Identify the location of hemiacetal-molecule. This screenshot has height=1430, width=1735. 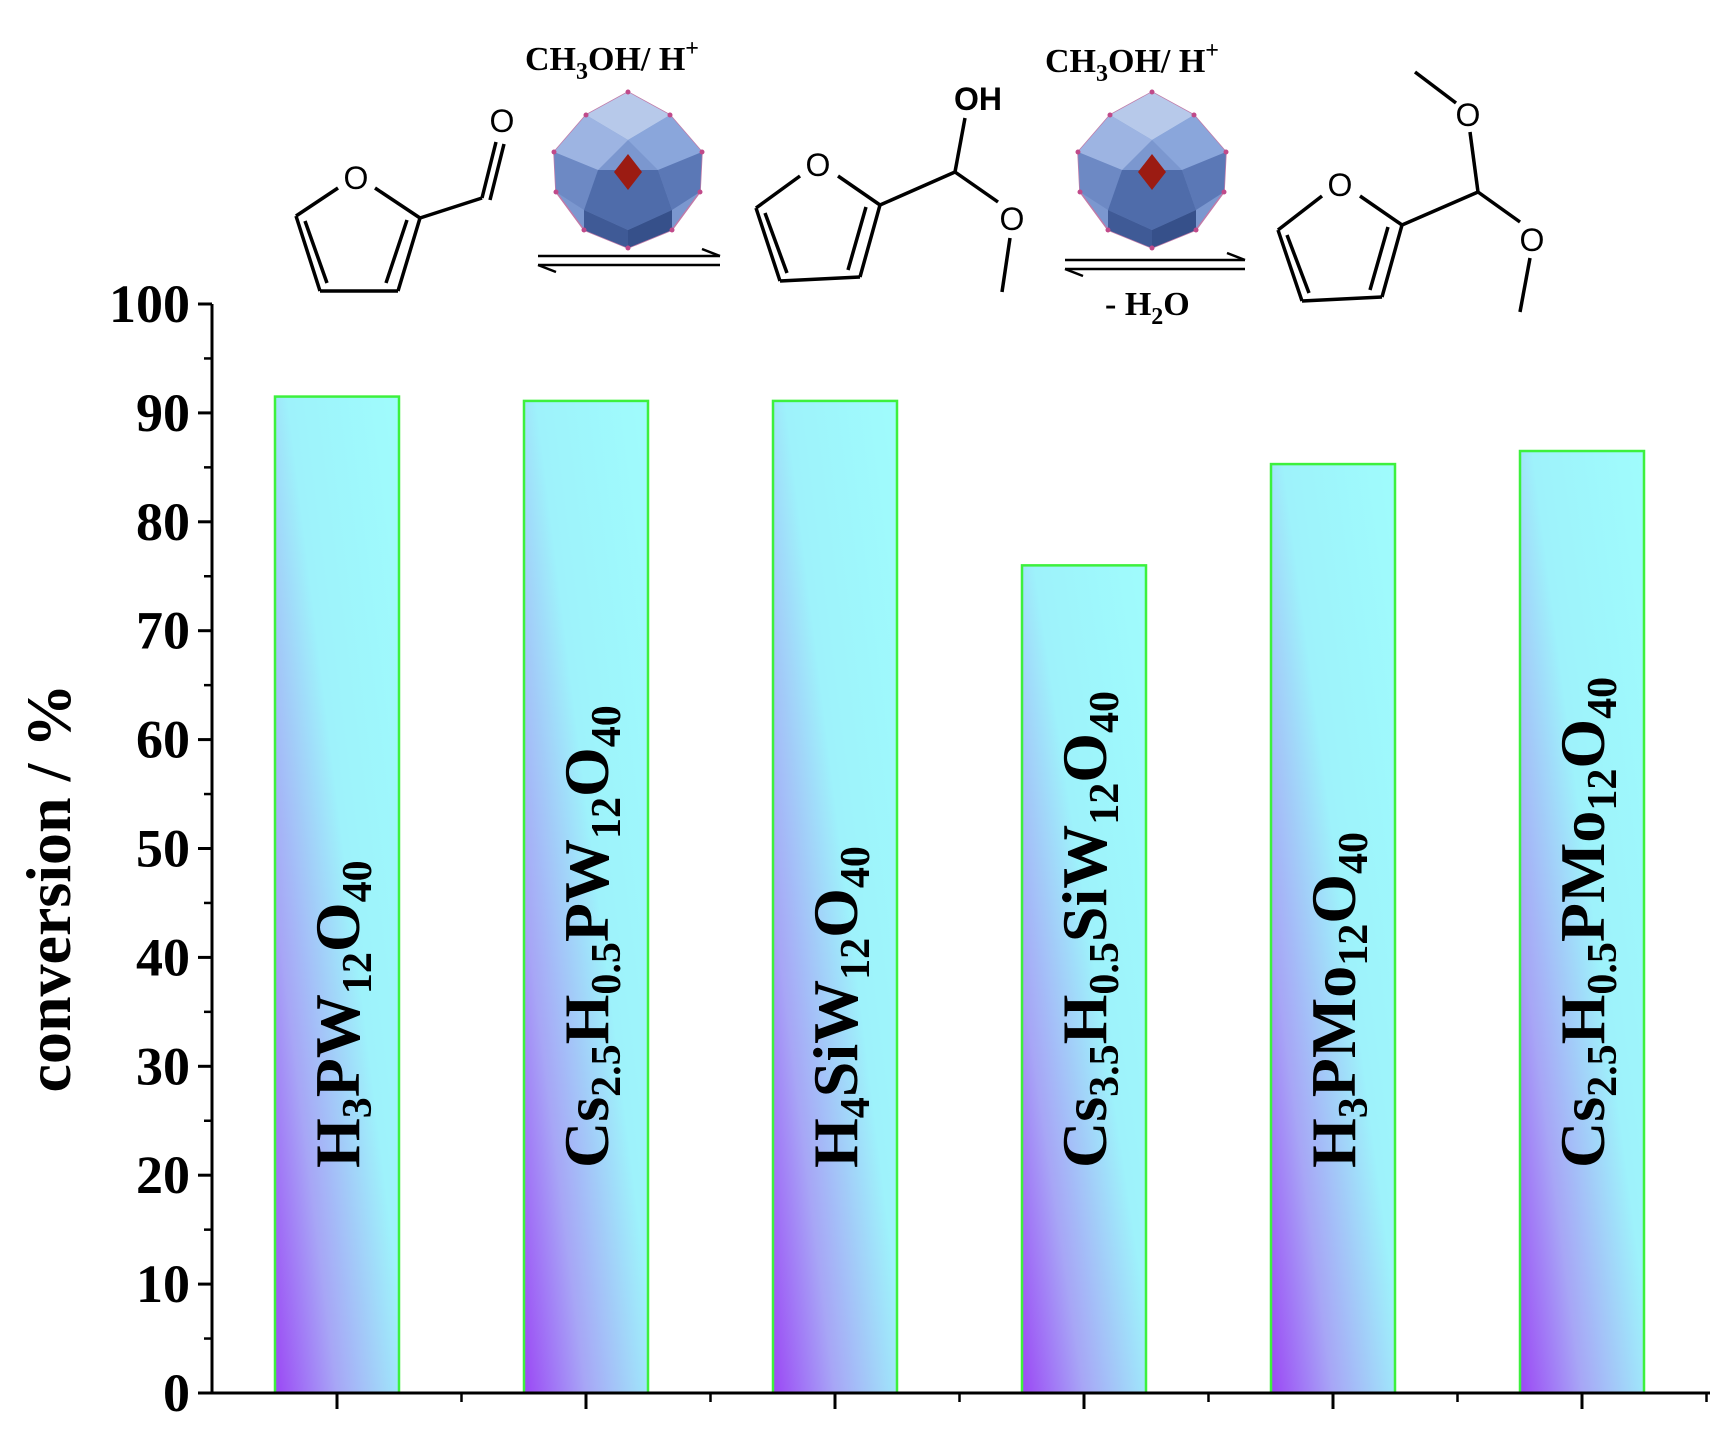
(883, 205).